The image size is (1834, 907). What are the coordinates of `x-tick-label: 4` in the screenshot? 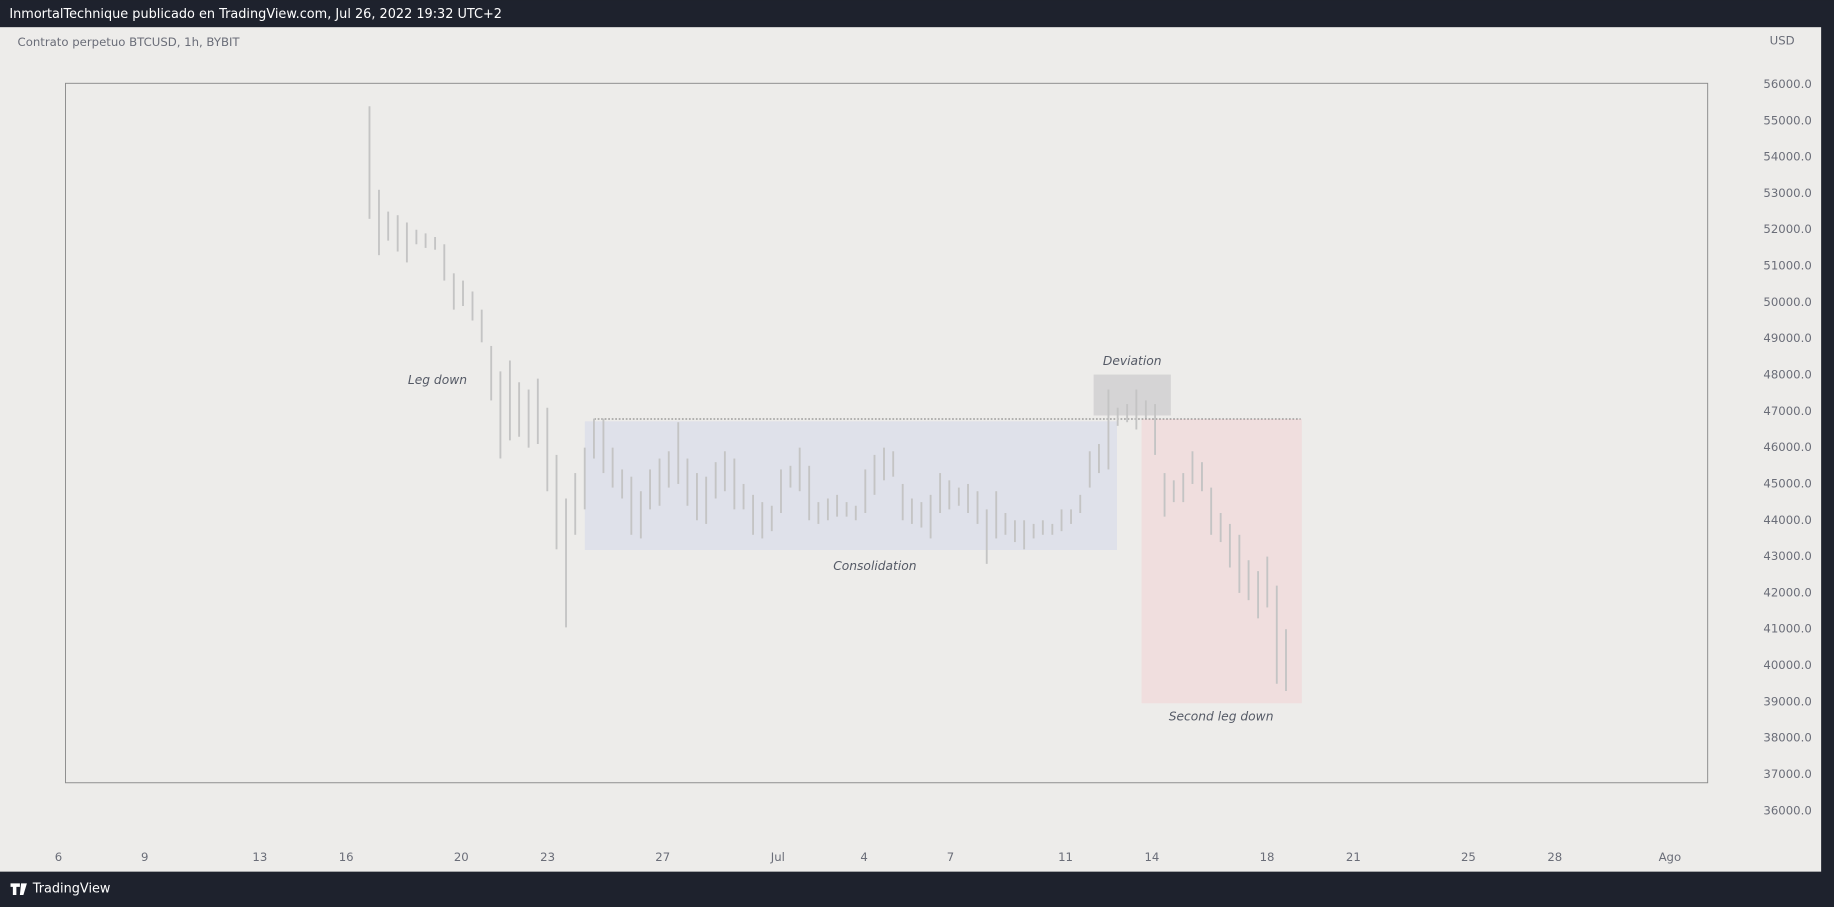 It's located at (863, 857).